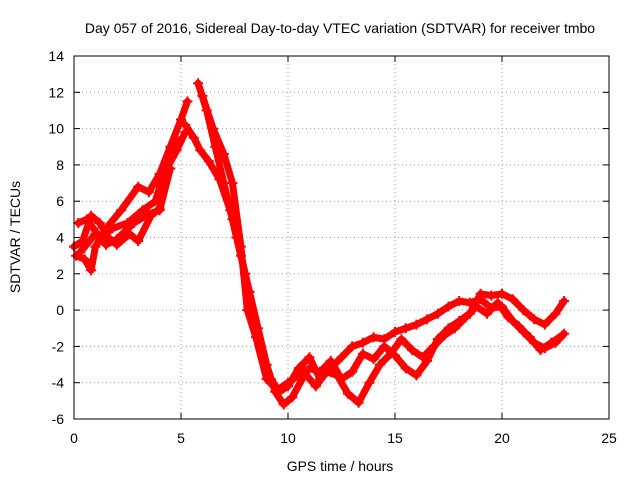  What do you see at coordinates (131, 185) in the screenshot?
I see `series-line` at bounding box center [131, 185].